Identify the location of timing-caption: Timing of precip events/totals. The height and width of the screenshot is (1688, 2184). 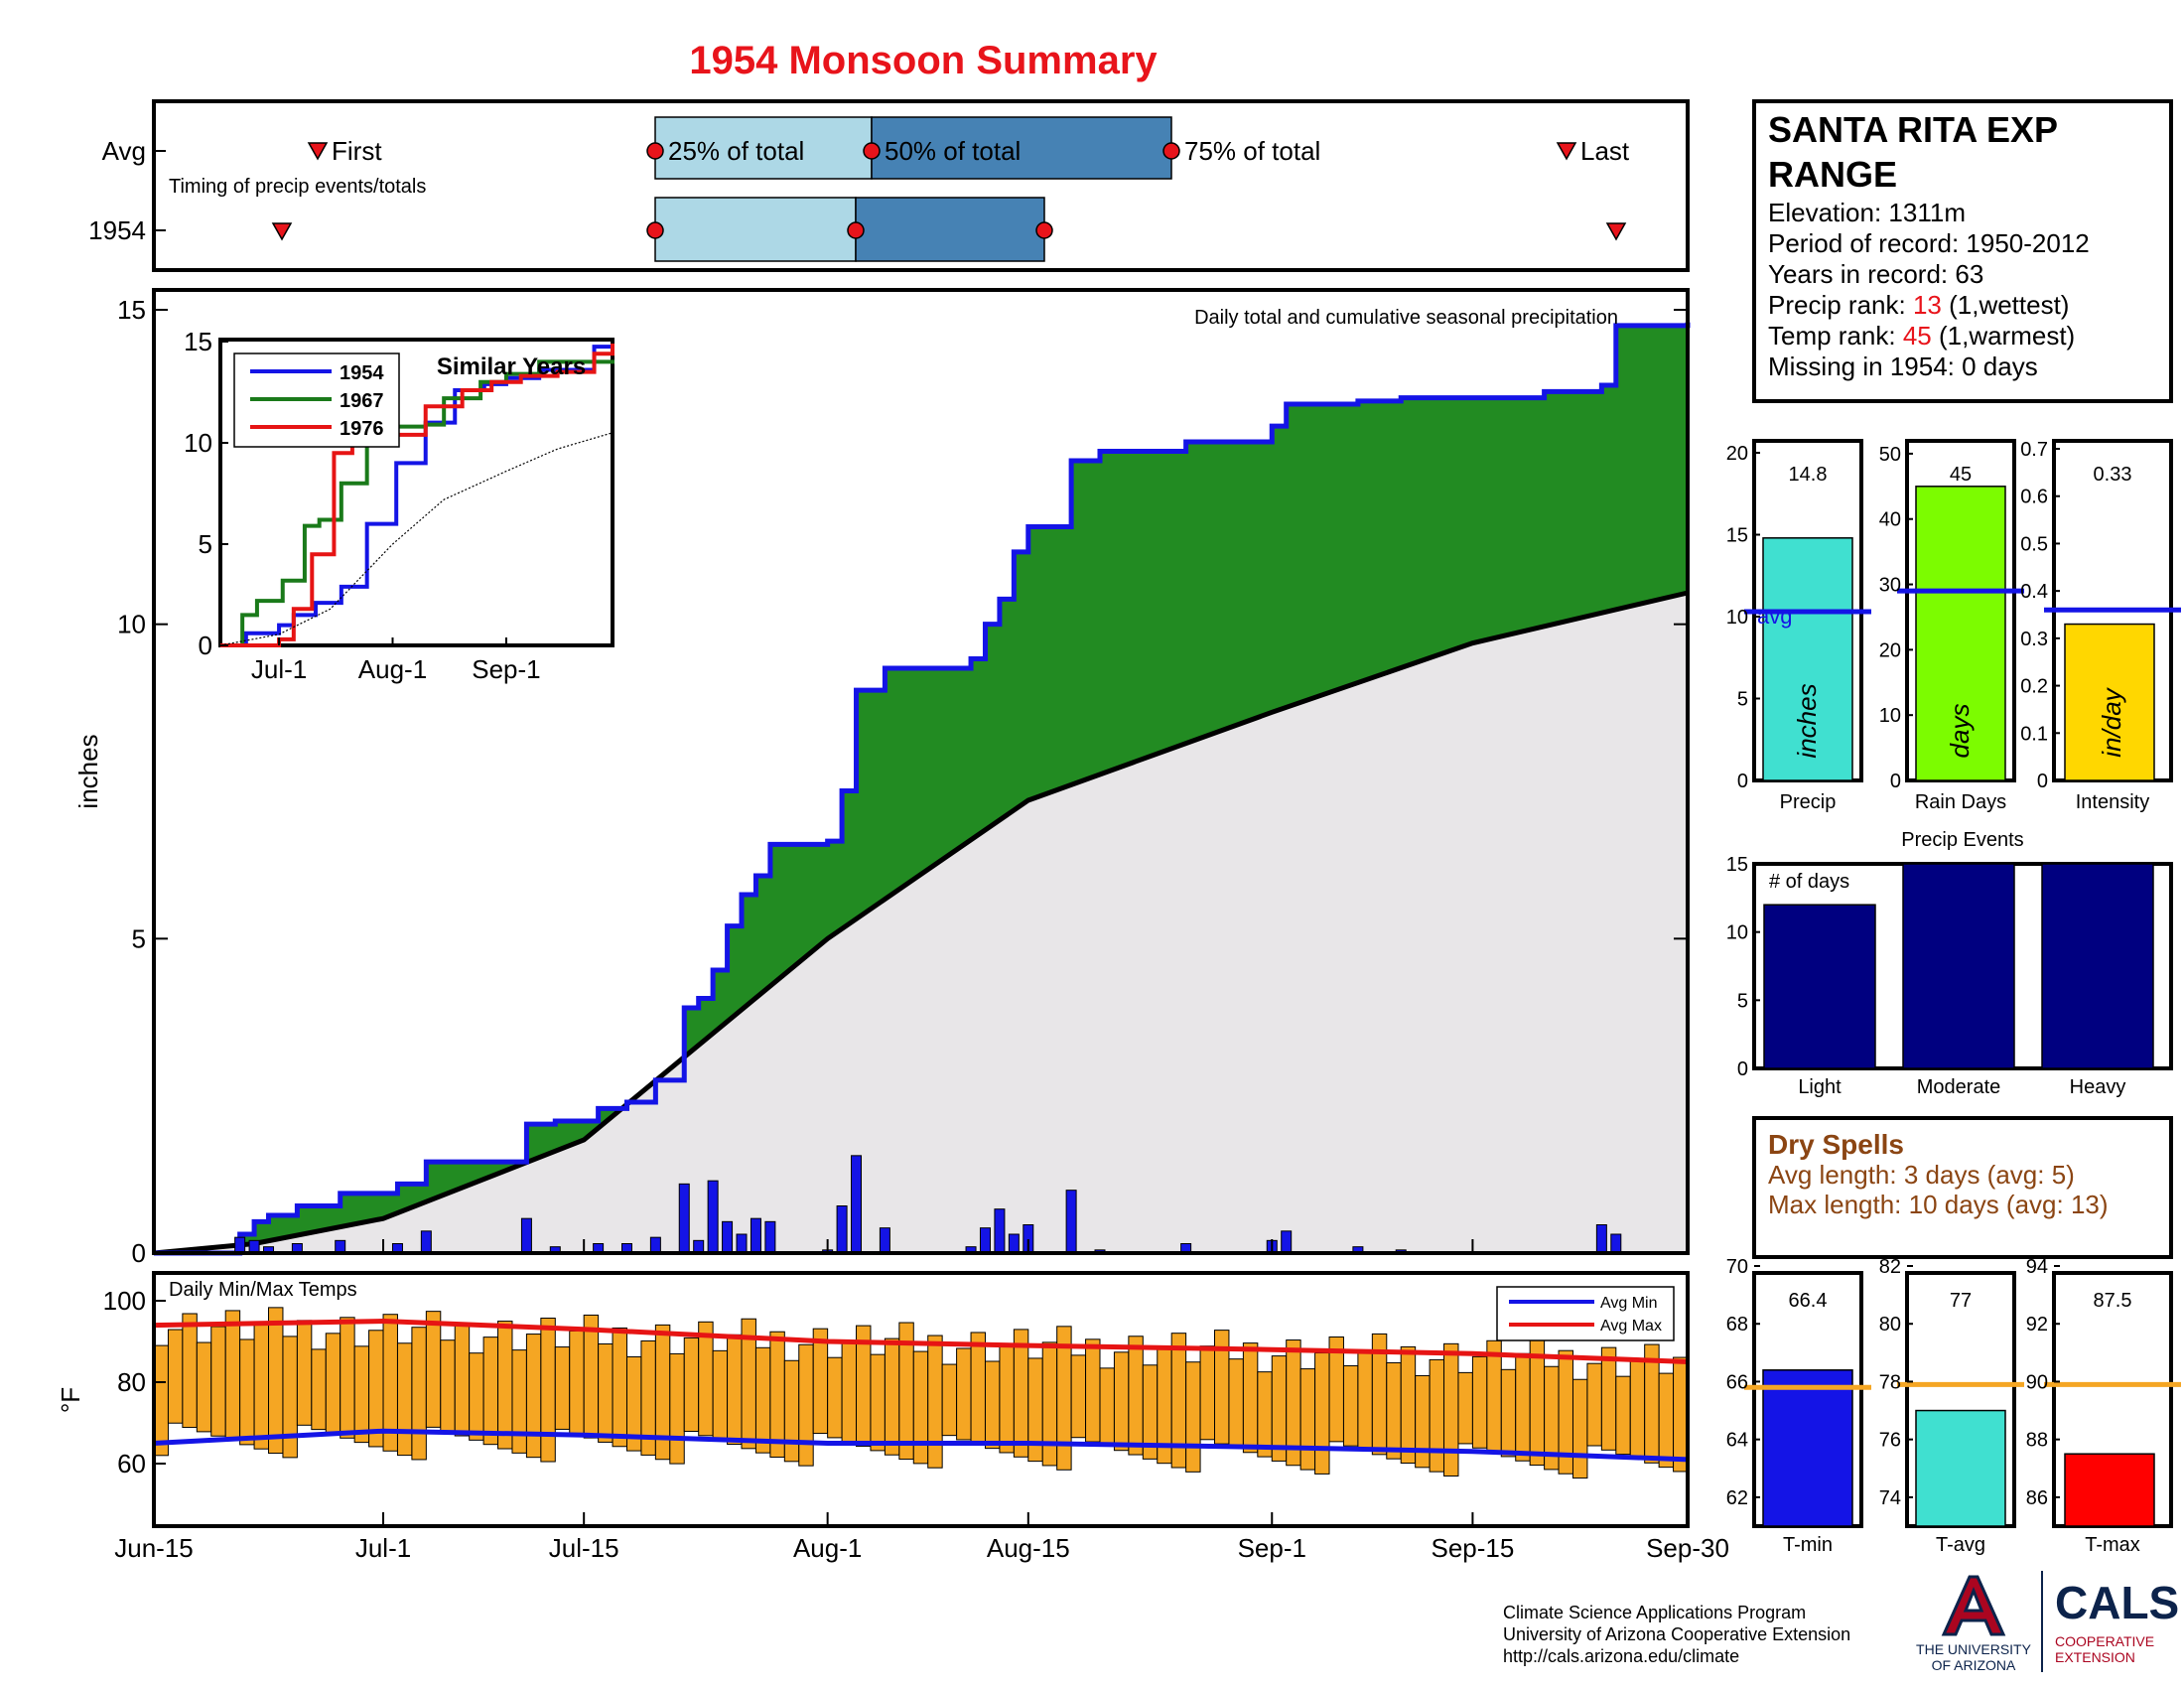
(297, 187).